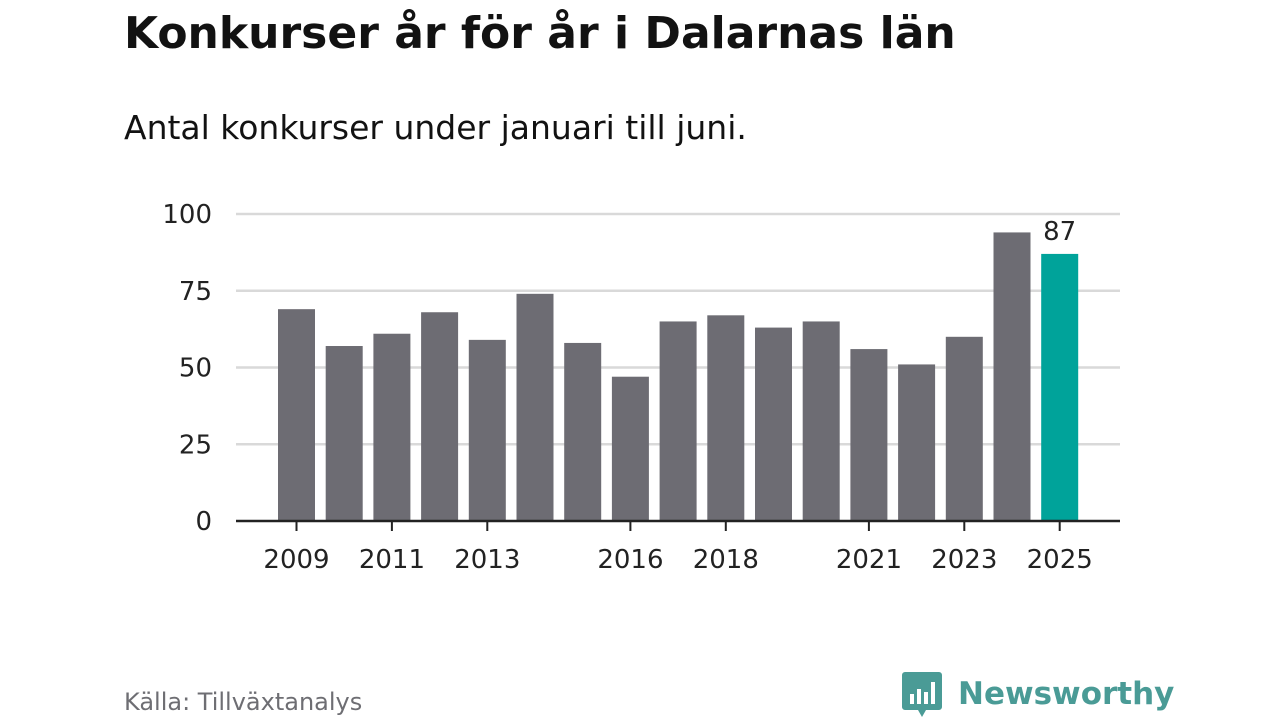  Describe the element at coordinates (1059, 232) in the screenshot. I see `data-label: 87` at that location.